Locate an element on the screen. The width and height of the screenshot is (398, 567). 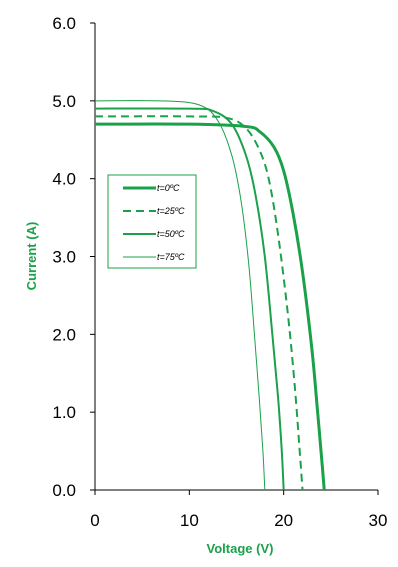
x-tick-label: 30 is located at coordinates (378, 520).